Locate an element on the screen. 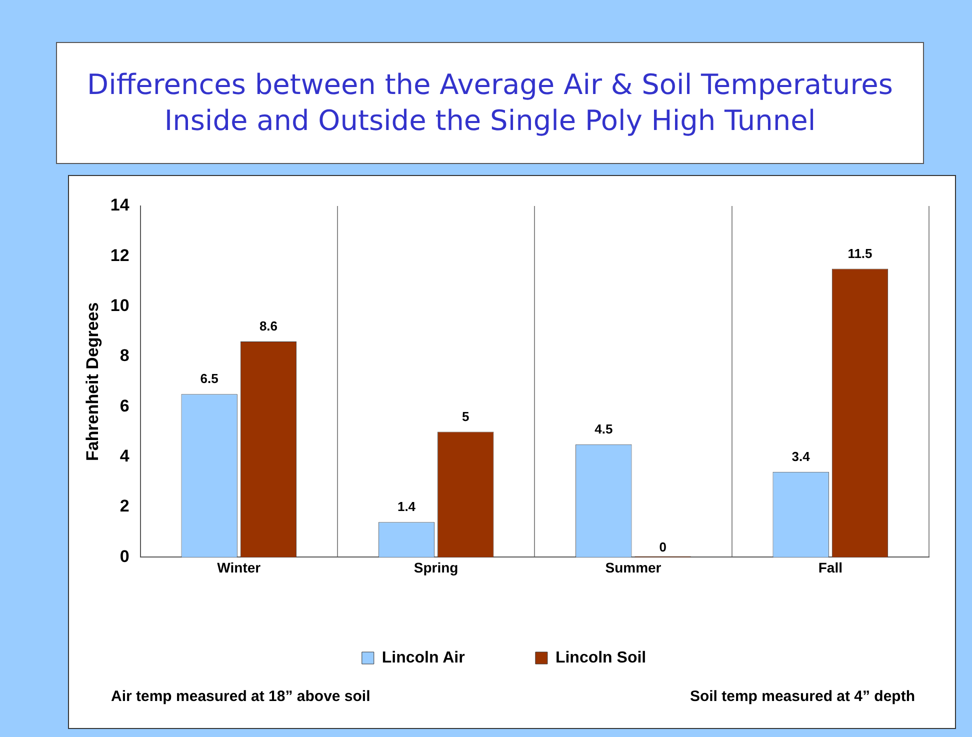  y-tick-label: 0 is located at coordinates (125, 556).